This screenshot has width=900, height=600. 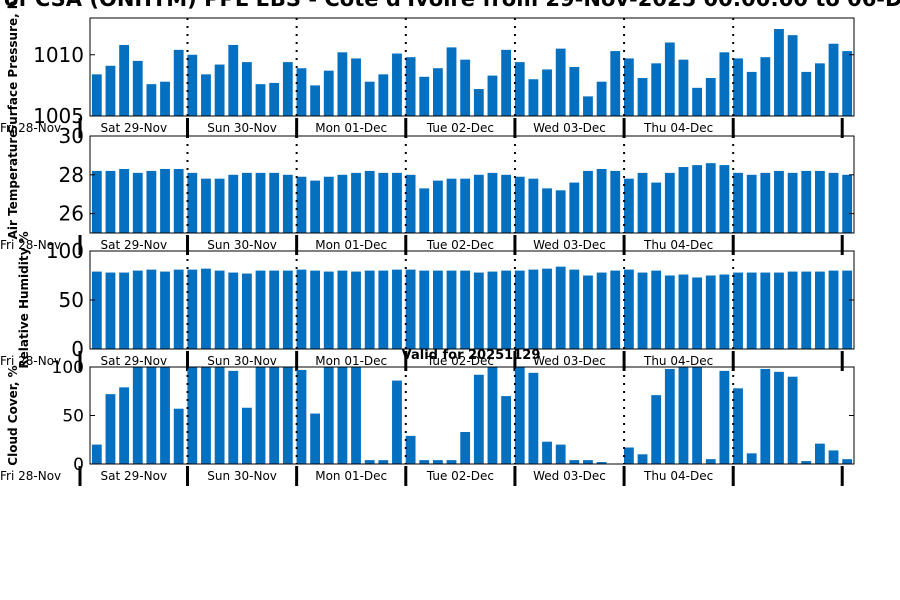 I want to click on y-tick-label: 1005, so click(x=58, y=116).